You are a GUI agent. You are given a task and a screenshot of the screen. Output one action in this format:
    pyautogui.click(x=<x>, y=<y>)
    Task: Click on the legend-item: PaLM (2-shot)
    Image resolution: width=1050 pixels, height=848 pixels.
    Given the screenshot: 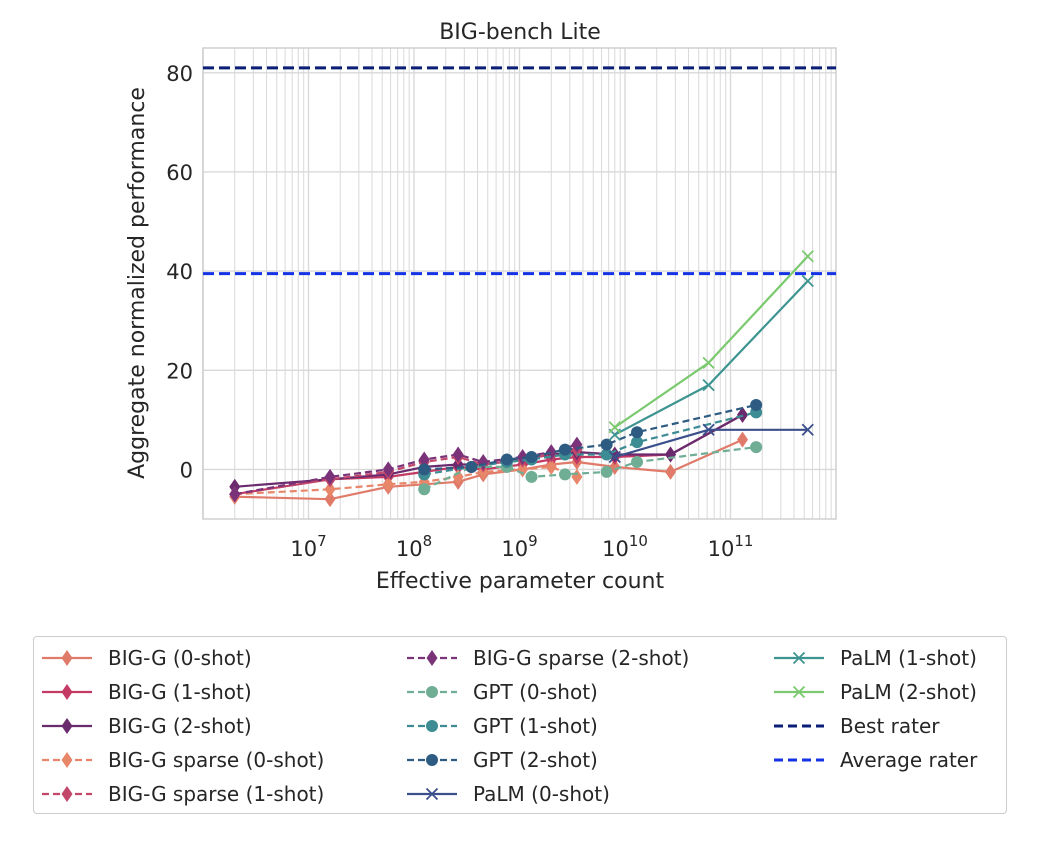 What is the action you would take?
    pyautogui.click(x=875, y=692)
    